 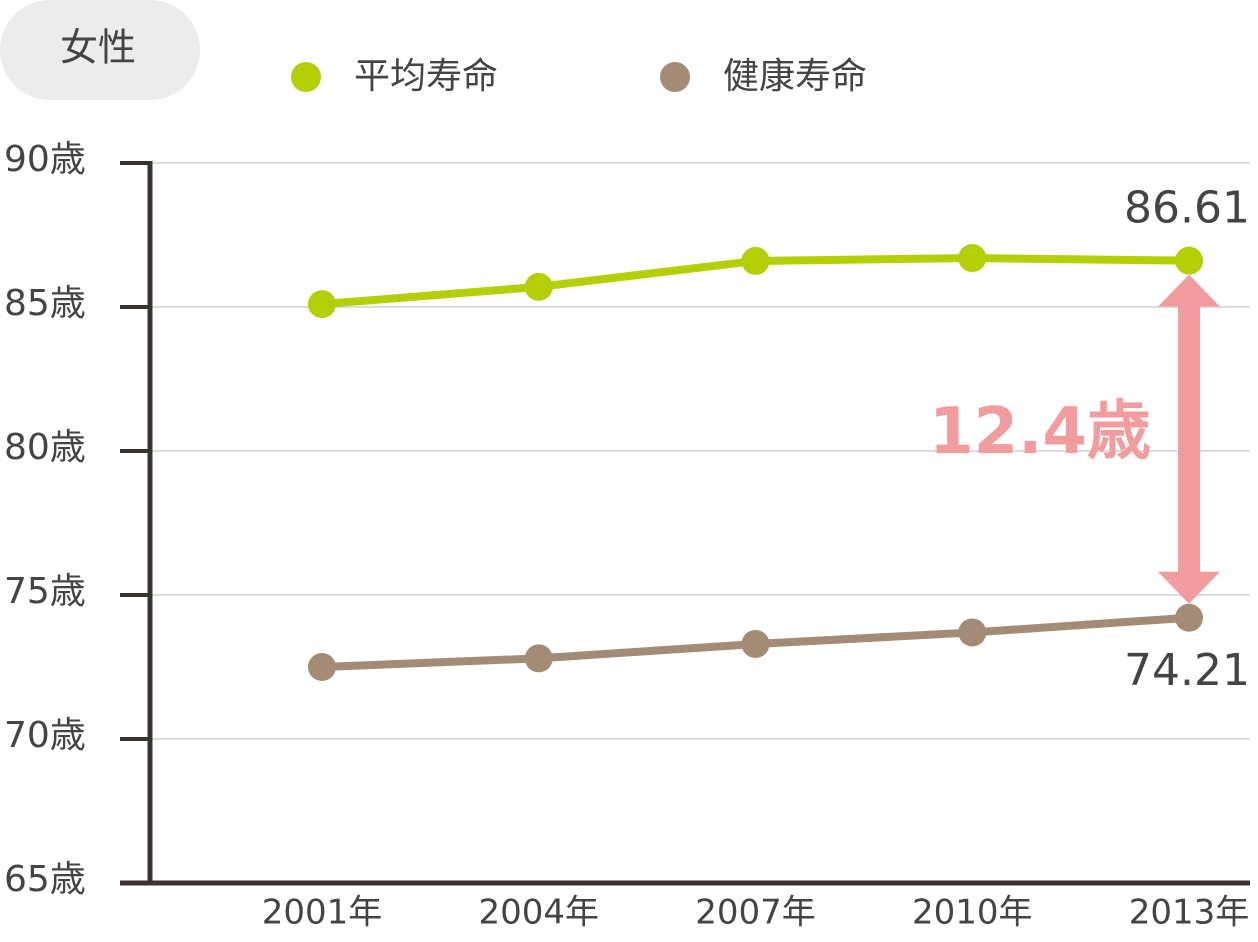 I want to click on data-label: 74.21, so click(x=1187, y=670).